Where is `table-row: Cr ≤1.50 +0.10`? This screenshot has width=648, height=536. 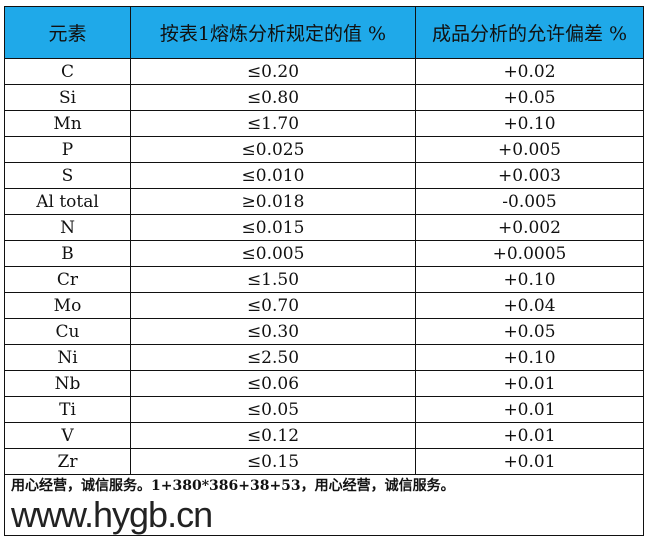 table-row: Cr ≤1.50 +0.10 is located at coordinates (324, 279).